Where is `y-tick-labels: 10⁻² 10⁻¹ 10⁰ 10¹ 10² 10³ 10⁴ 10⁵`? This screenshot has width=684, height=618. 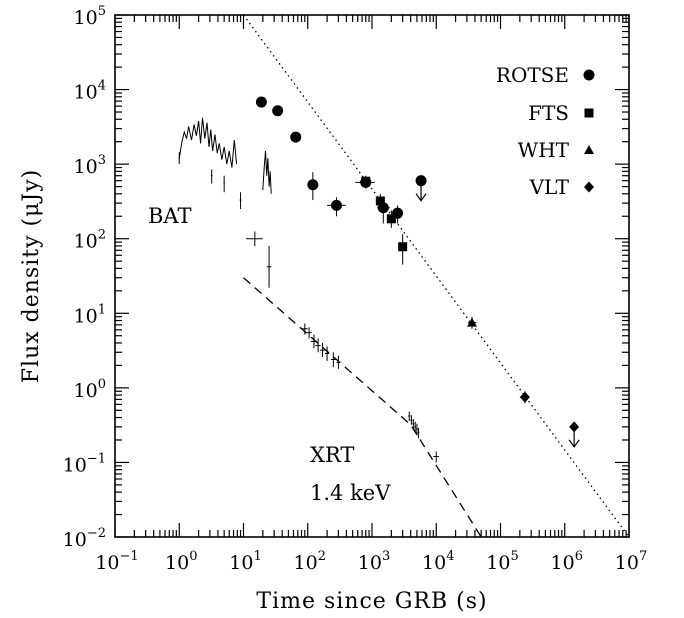 y-tick-labels: 10⁻² 10⁻¹ 10⁰ 10¹ 10² 10³ 10⁴ 10⁵ is located at coordinates (84, 277).